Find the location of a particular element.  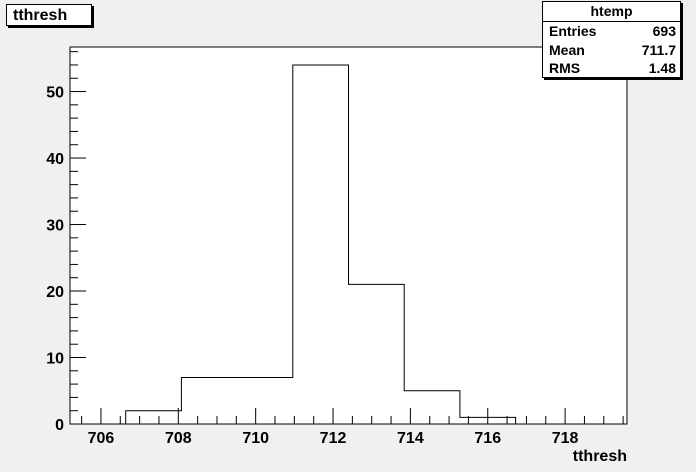

x-tick-label: 716 is located at coordinates (487, 438).